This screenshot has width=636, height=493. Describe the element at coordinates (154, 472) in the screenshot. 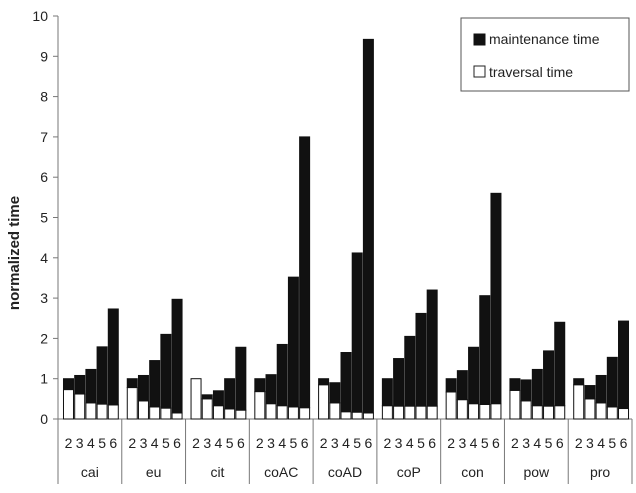

I see `x-group-label: eu` at that location.